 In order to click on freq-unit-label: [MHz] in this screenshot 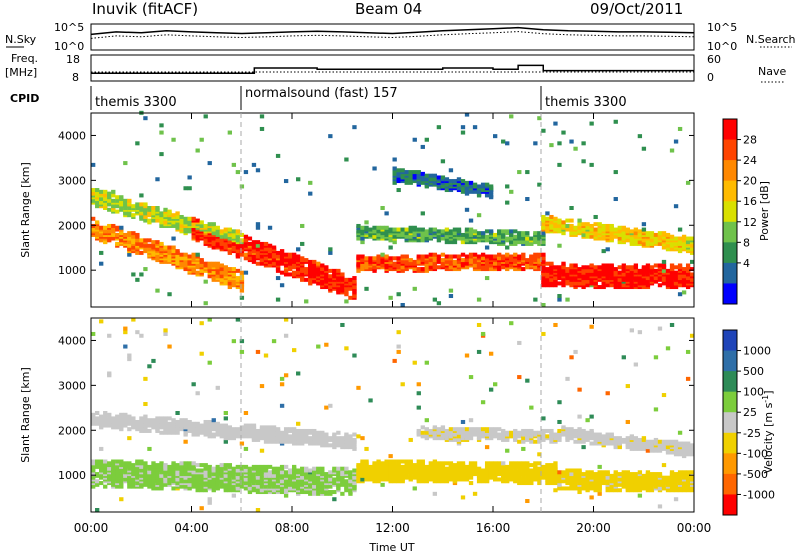, I will do `click(21, 72)`.